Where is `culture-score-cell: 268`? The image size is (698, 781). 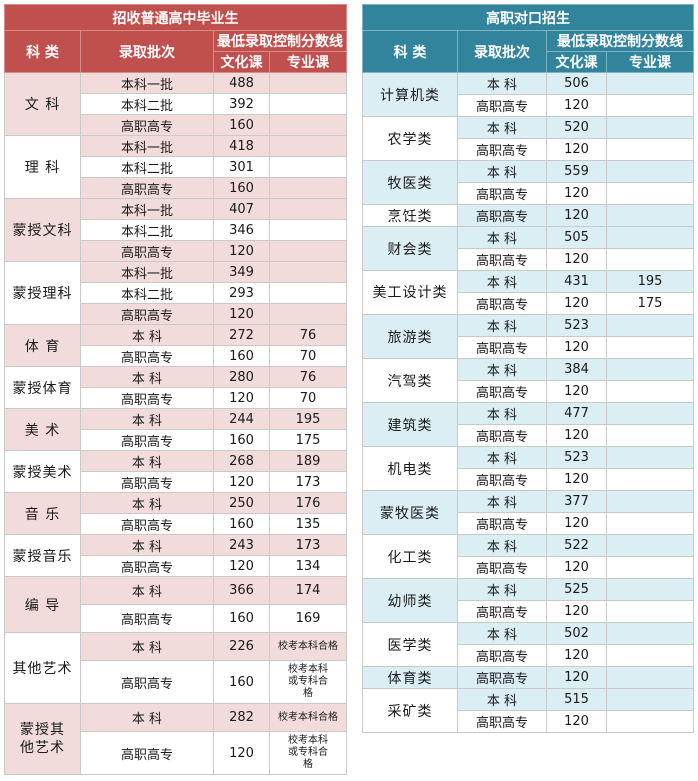 culture-score-cell: 268 is located at coordinates (241, 461).